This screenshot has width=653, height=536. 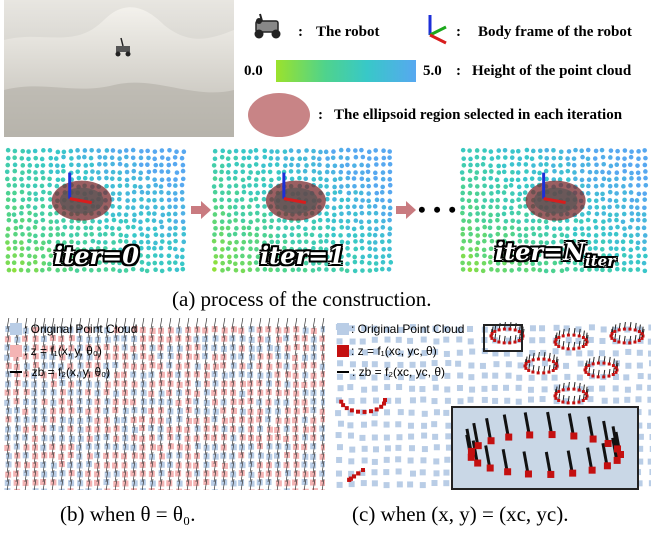 What do you see at coordinates (128, 514) in the screenshot?
I see `caption-b: (b) when θ = θ₀.` at bounding box center [128, 514].